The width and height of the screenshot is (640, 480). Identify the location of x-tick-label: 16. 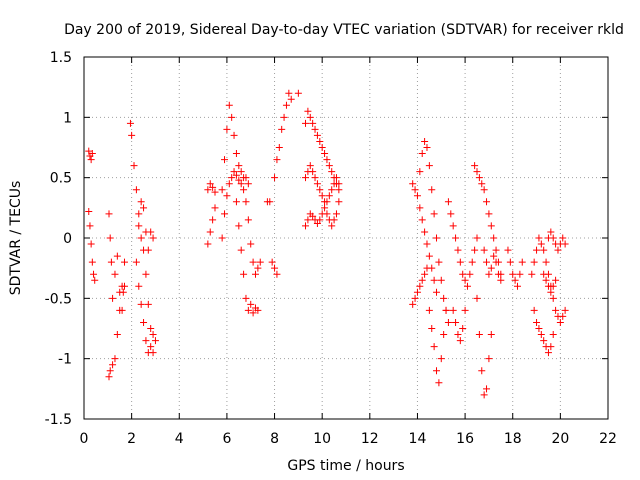
(465, 439).